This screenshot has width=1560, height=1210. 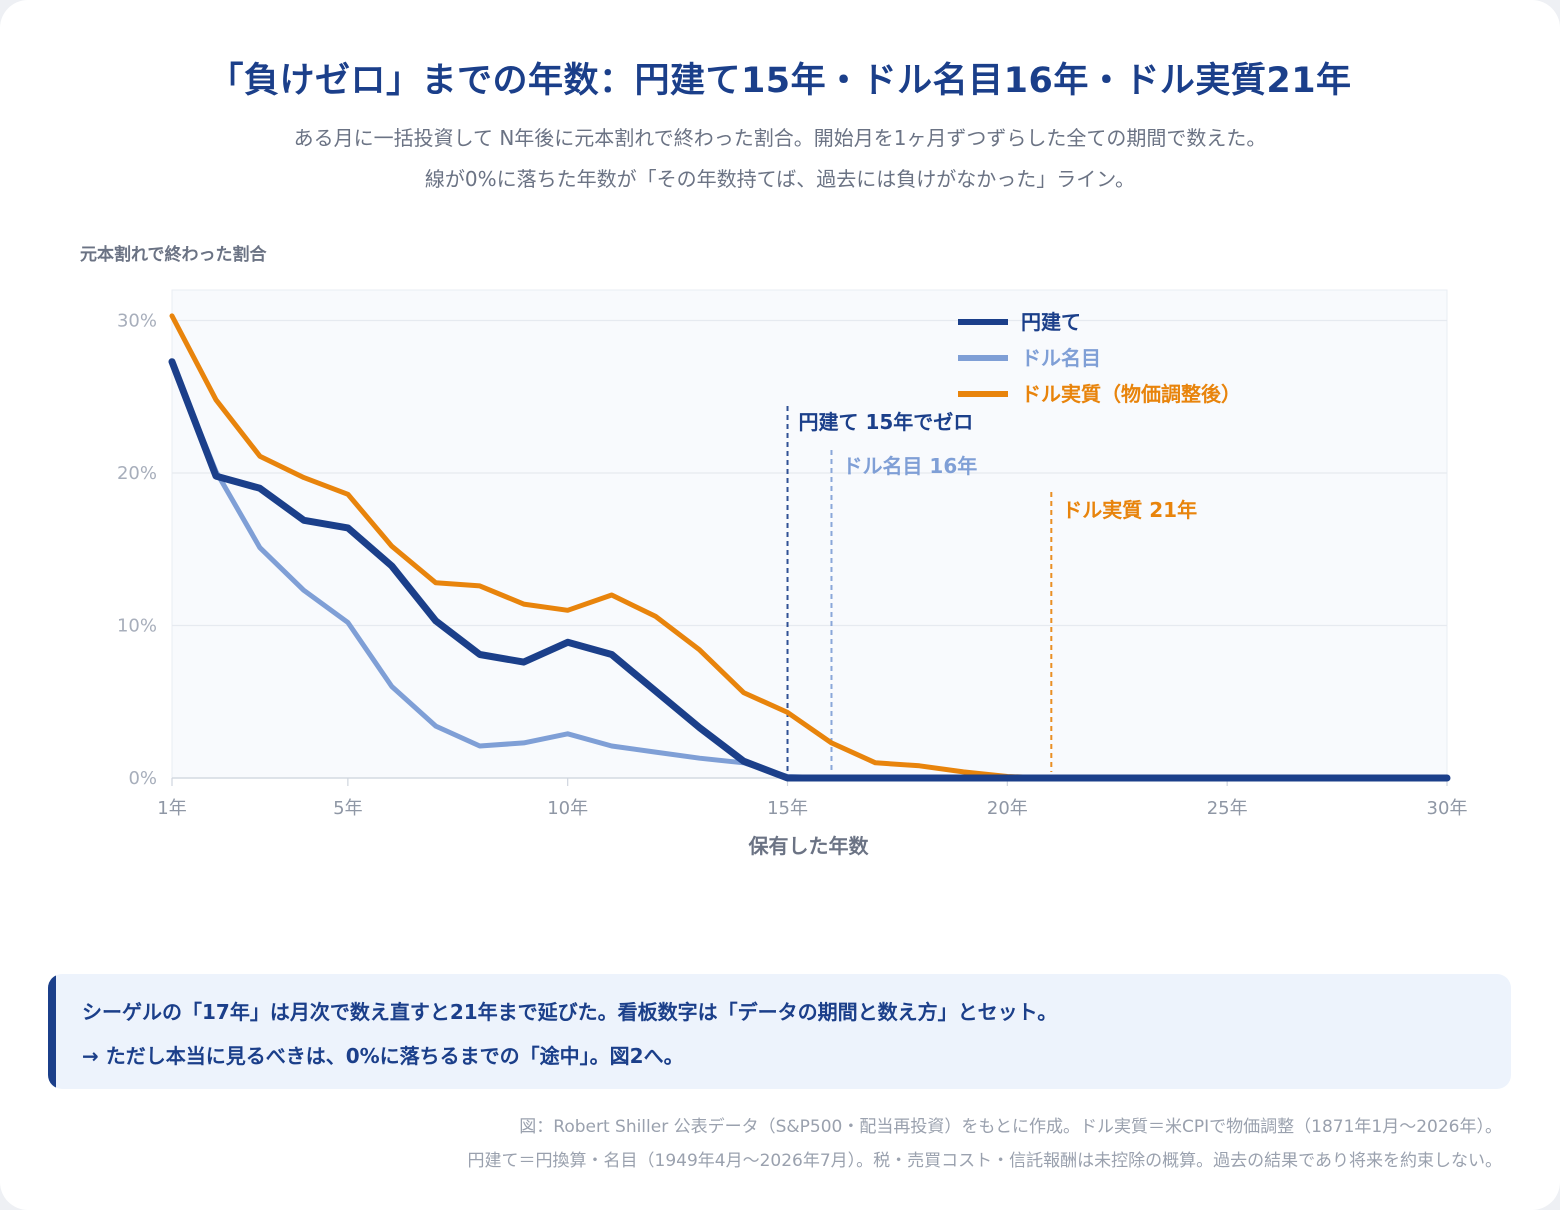 What do you see at coordinates (142, 778) in the screenshot?
I see `y-tick-label: 0%` at bounding box center [142, 778].